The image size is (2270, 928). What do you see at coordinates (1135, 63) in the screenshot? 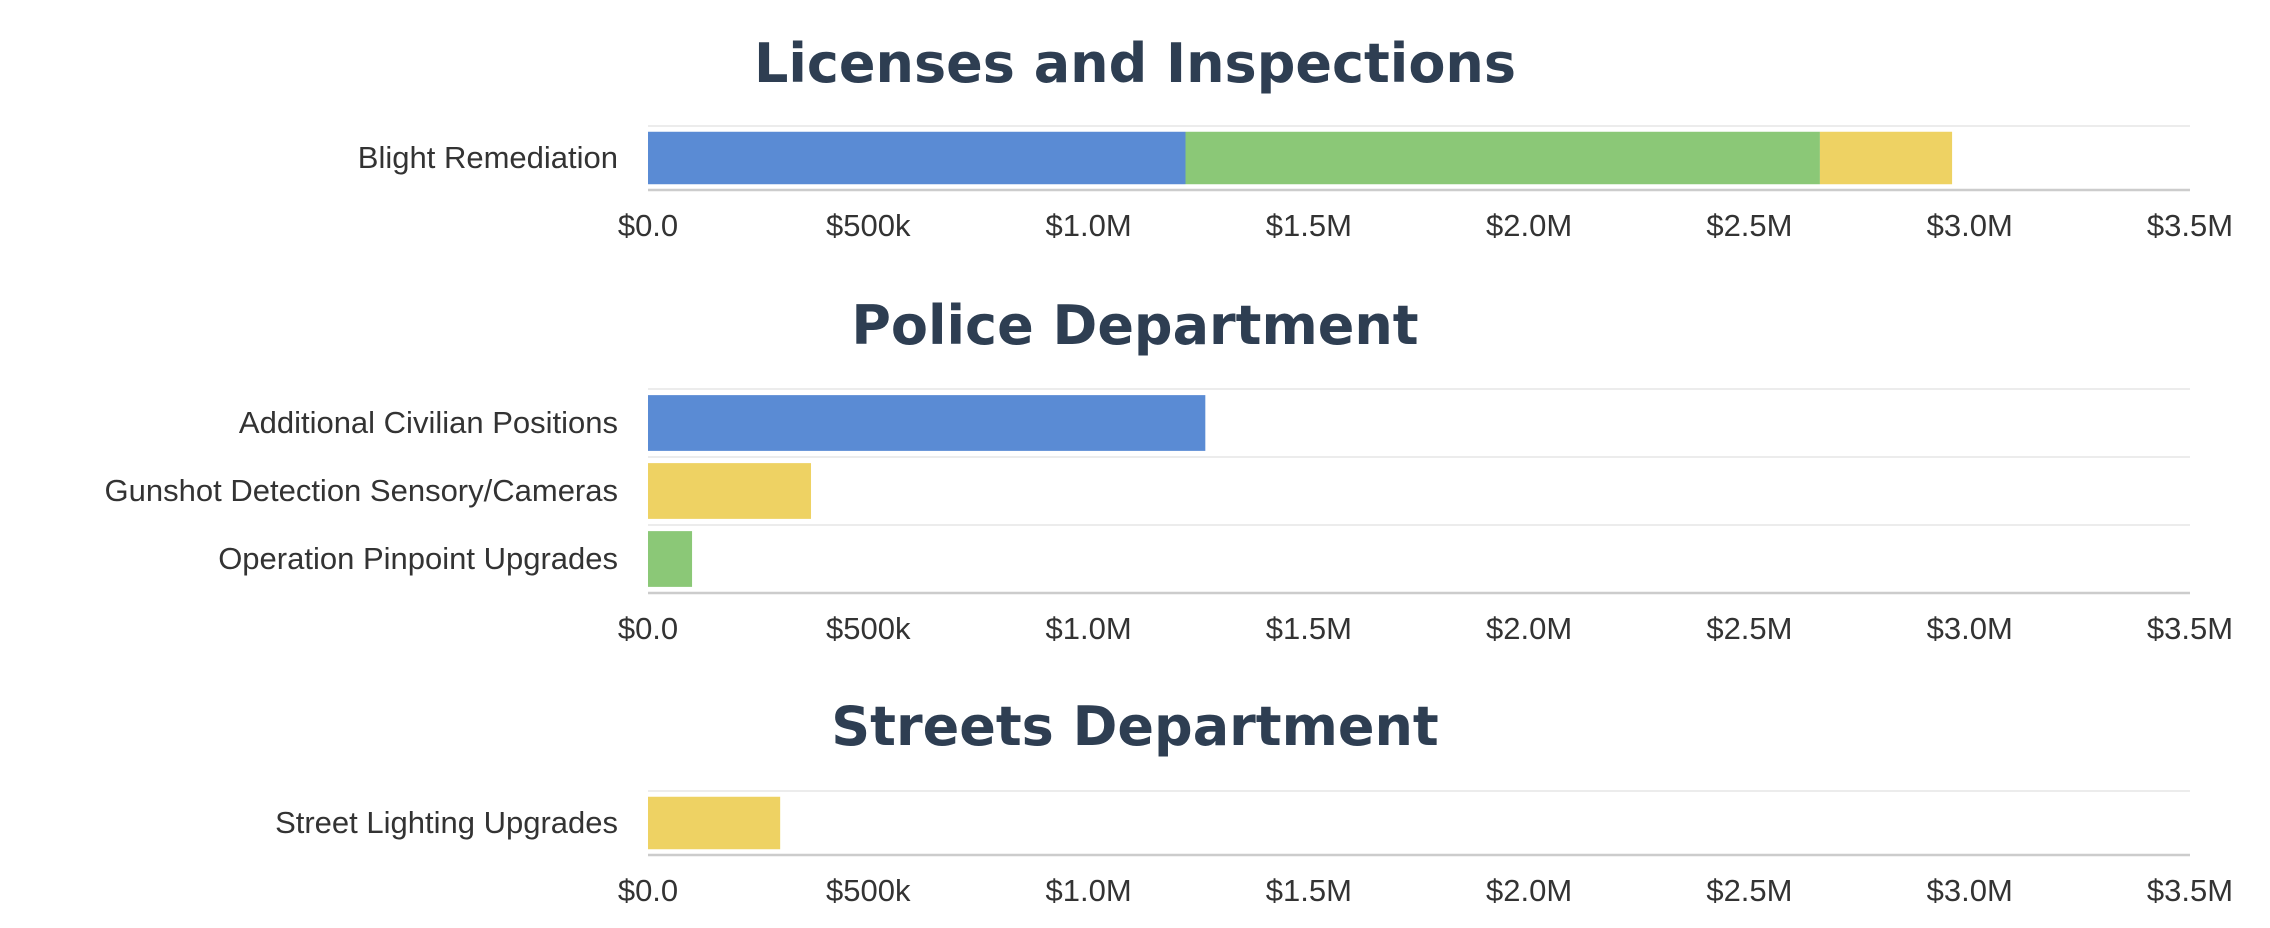
I see `chart-title: Licenses and Inspections` at bounding box center [1135, 63].